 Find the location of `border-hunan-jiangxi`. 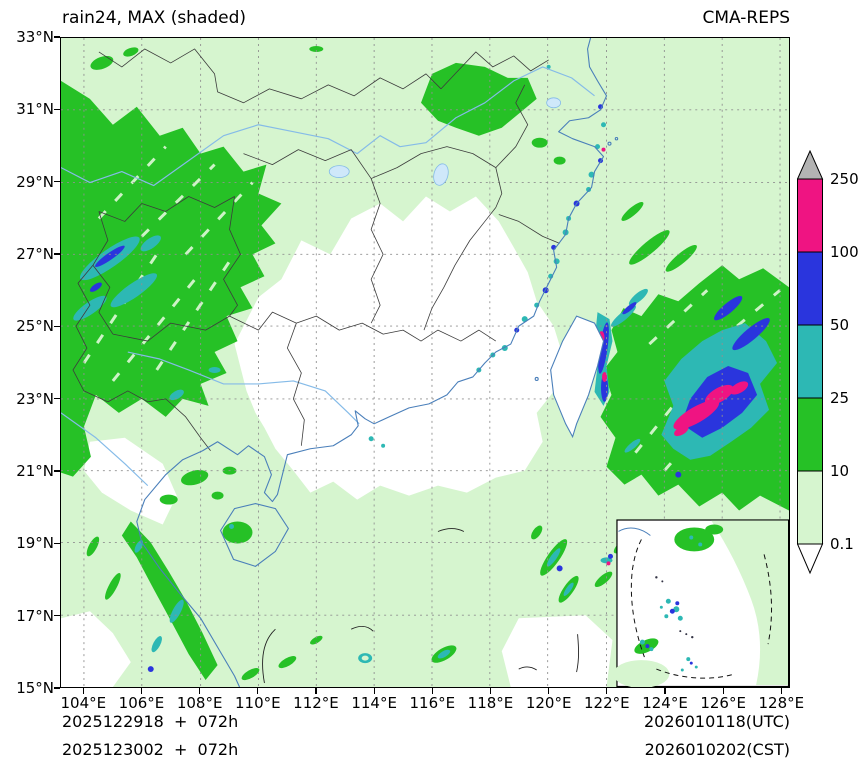

border-hunan-jiangxi is located at coordinates (377, 251).